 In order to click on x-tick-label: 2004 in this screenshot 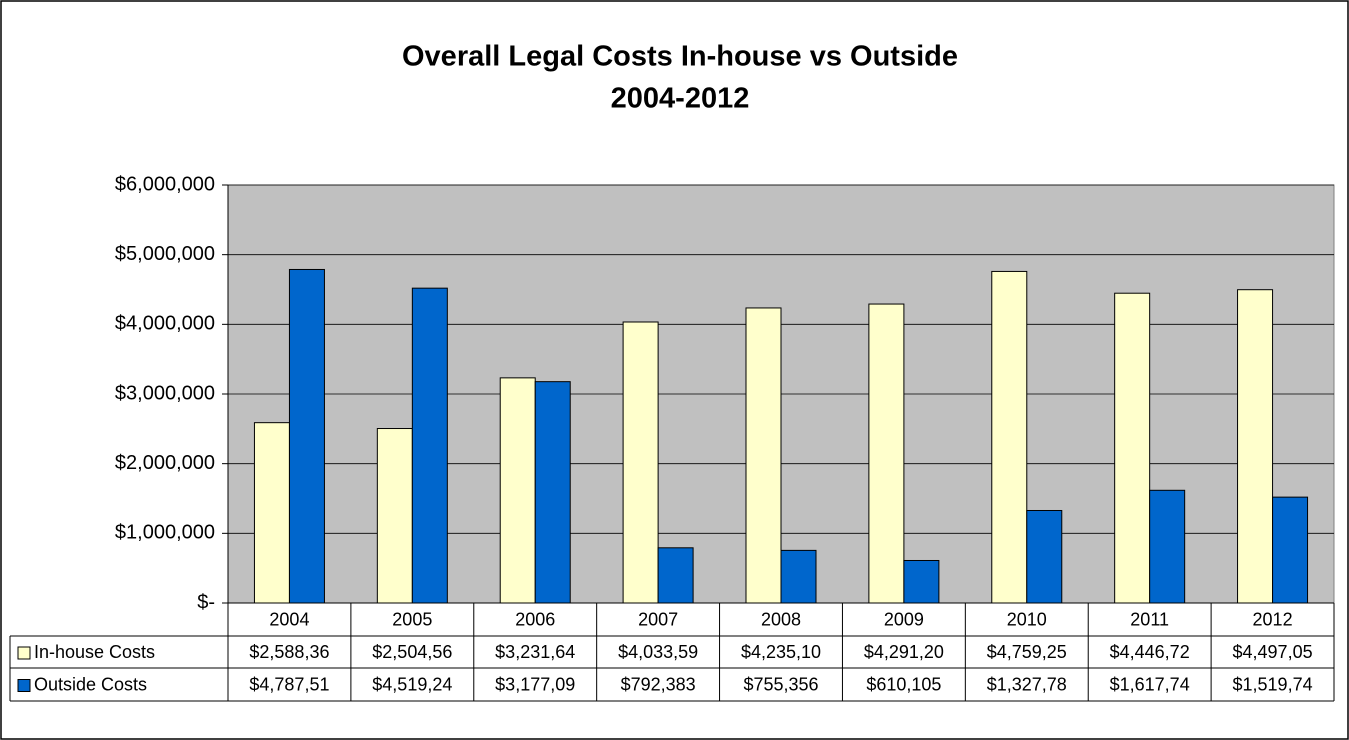, I will do `click(289, 619)`.